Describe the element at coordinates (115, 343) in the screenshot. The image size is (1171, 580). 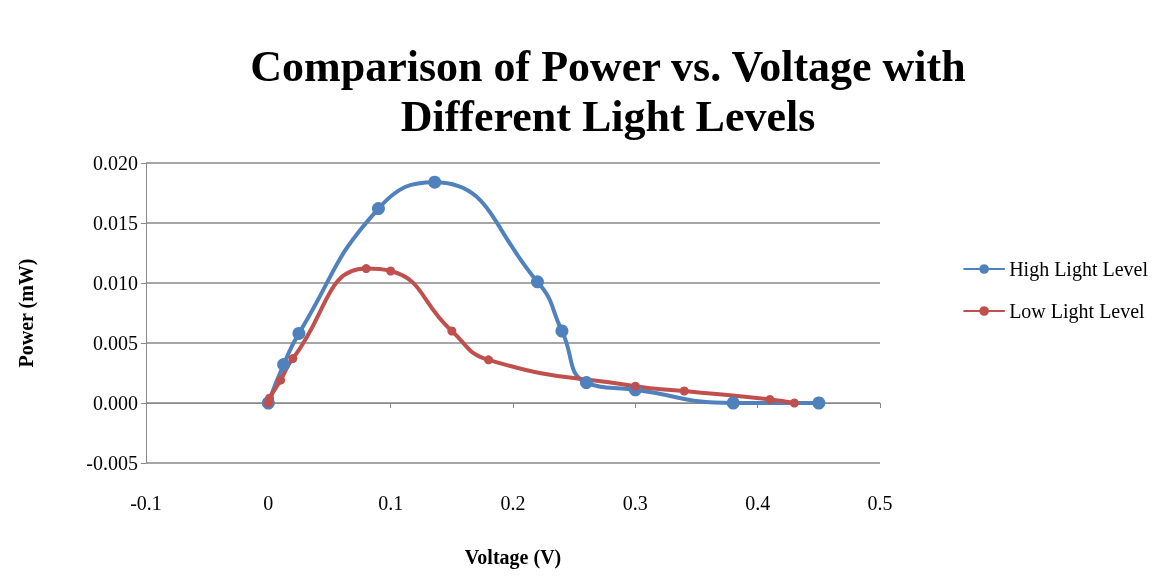
I see `y-tick-label: 0.005` at that location.